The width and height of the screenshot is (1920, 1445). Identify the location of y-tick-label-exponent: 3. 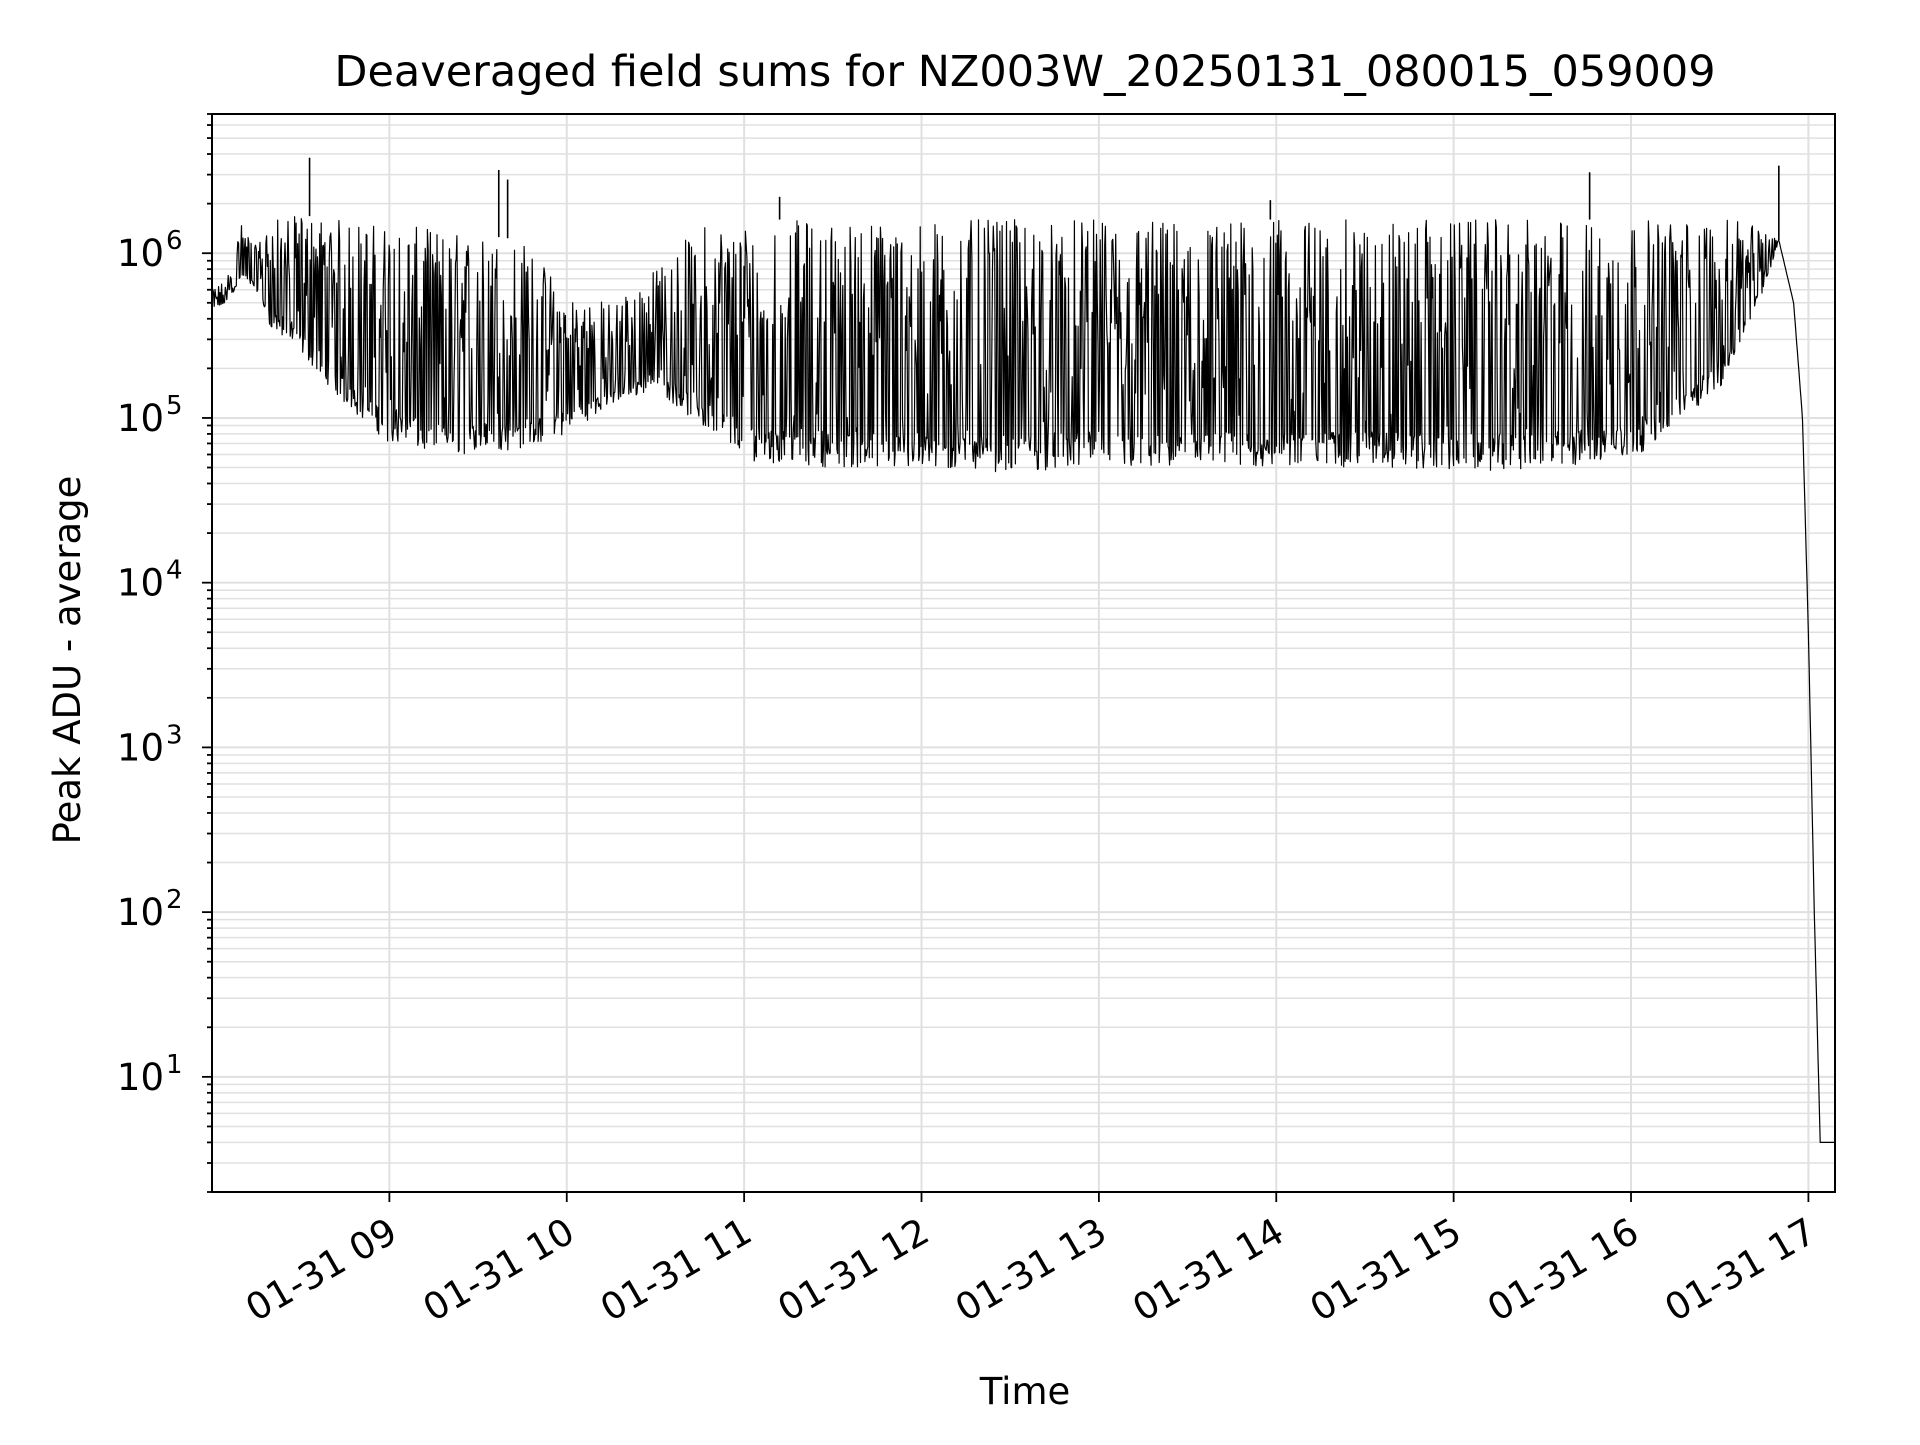
(174, 735).